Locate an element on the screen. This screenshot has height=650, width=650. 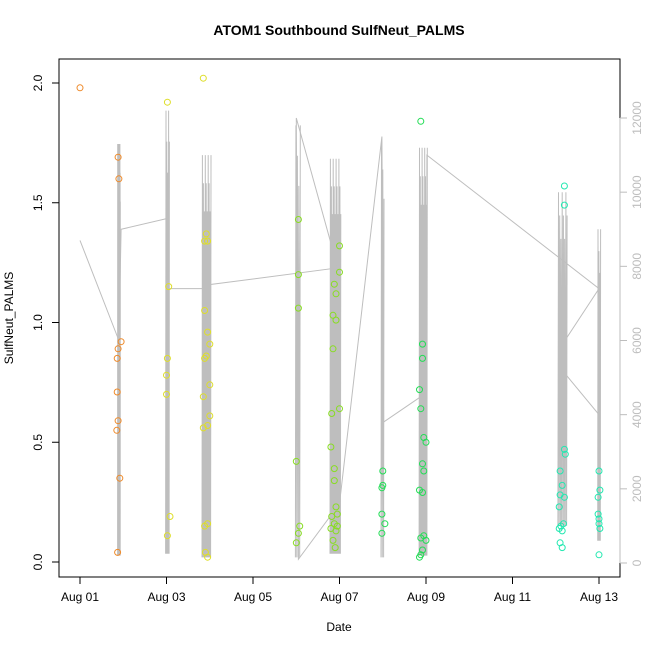
y2-tick-label: 8000 is located at coordinates (637, 266).